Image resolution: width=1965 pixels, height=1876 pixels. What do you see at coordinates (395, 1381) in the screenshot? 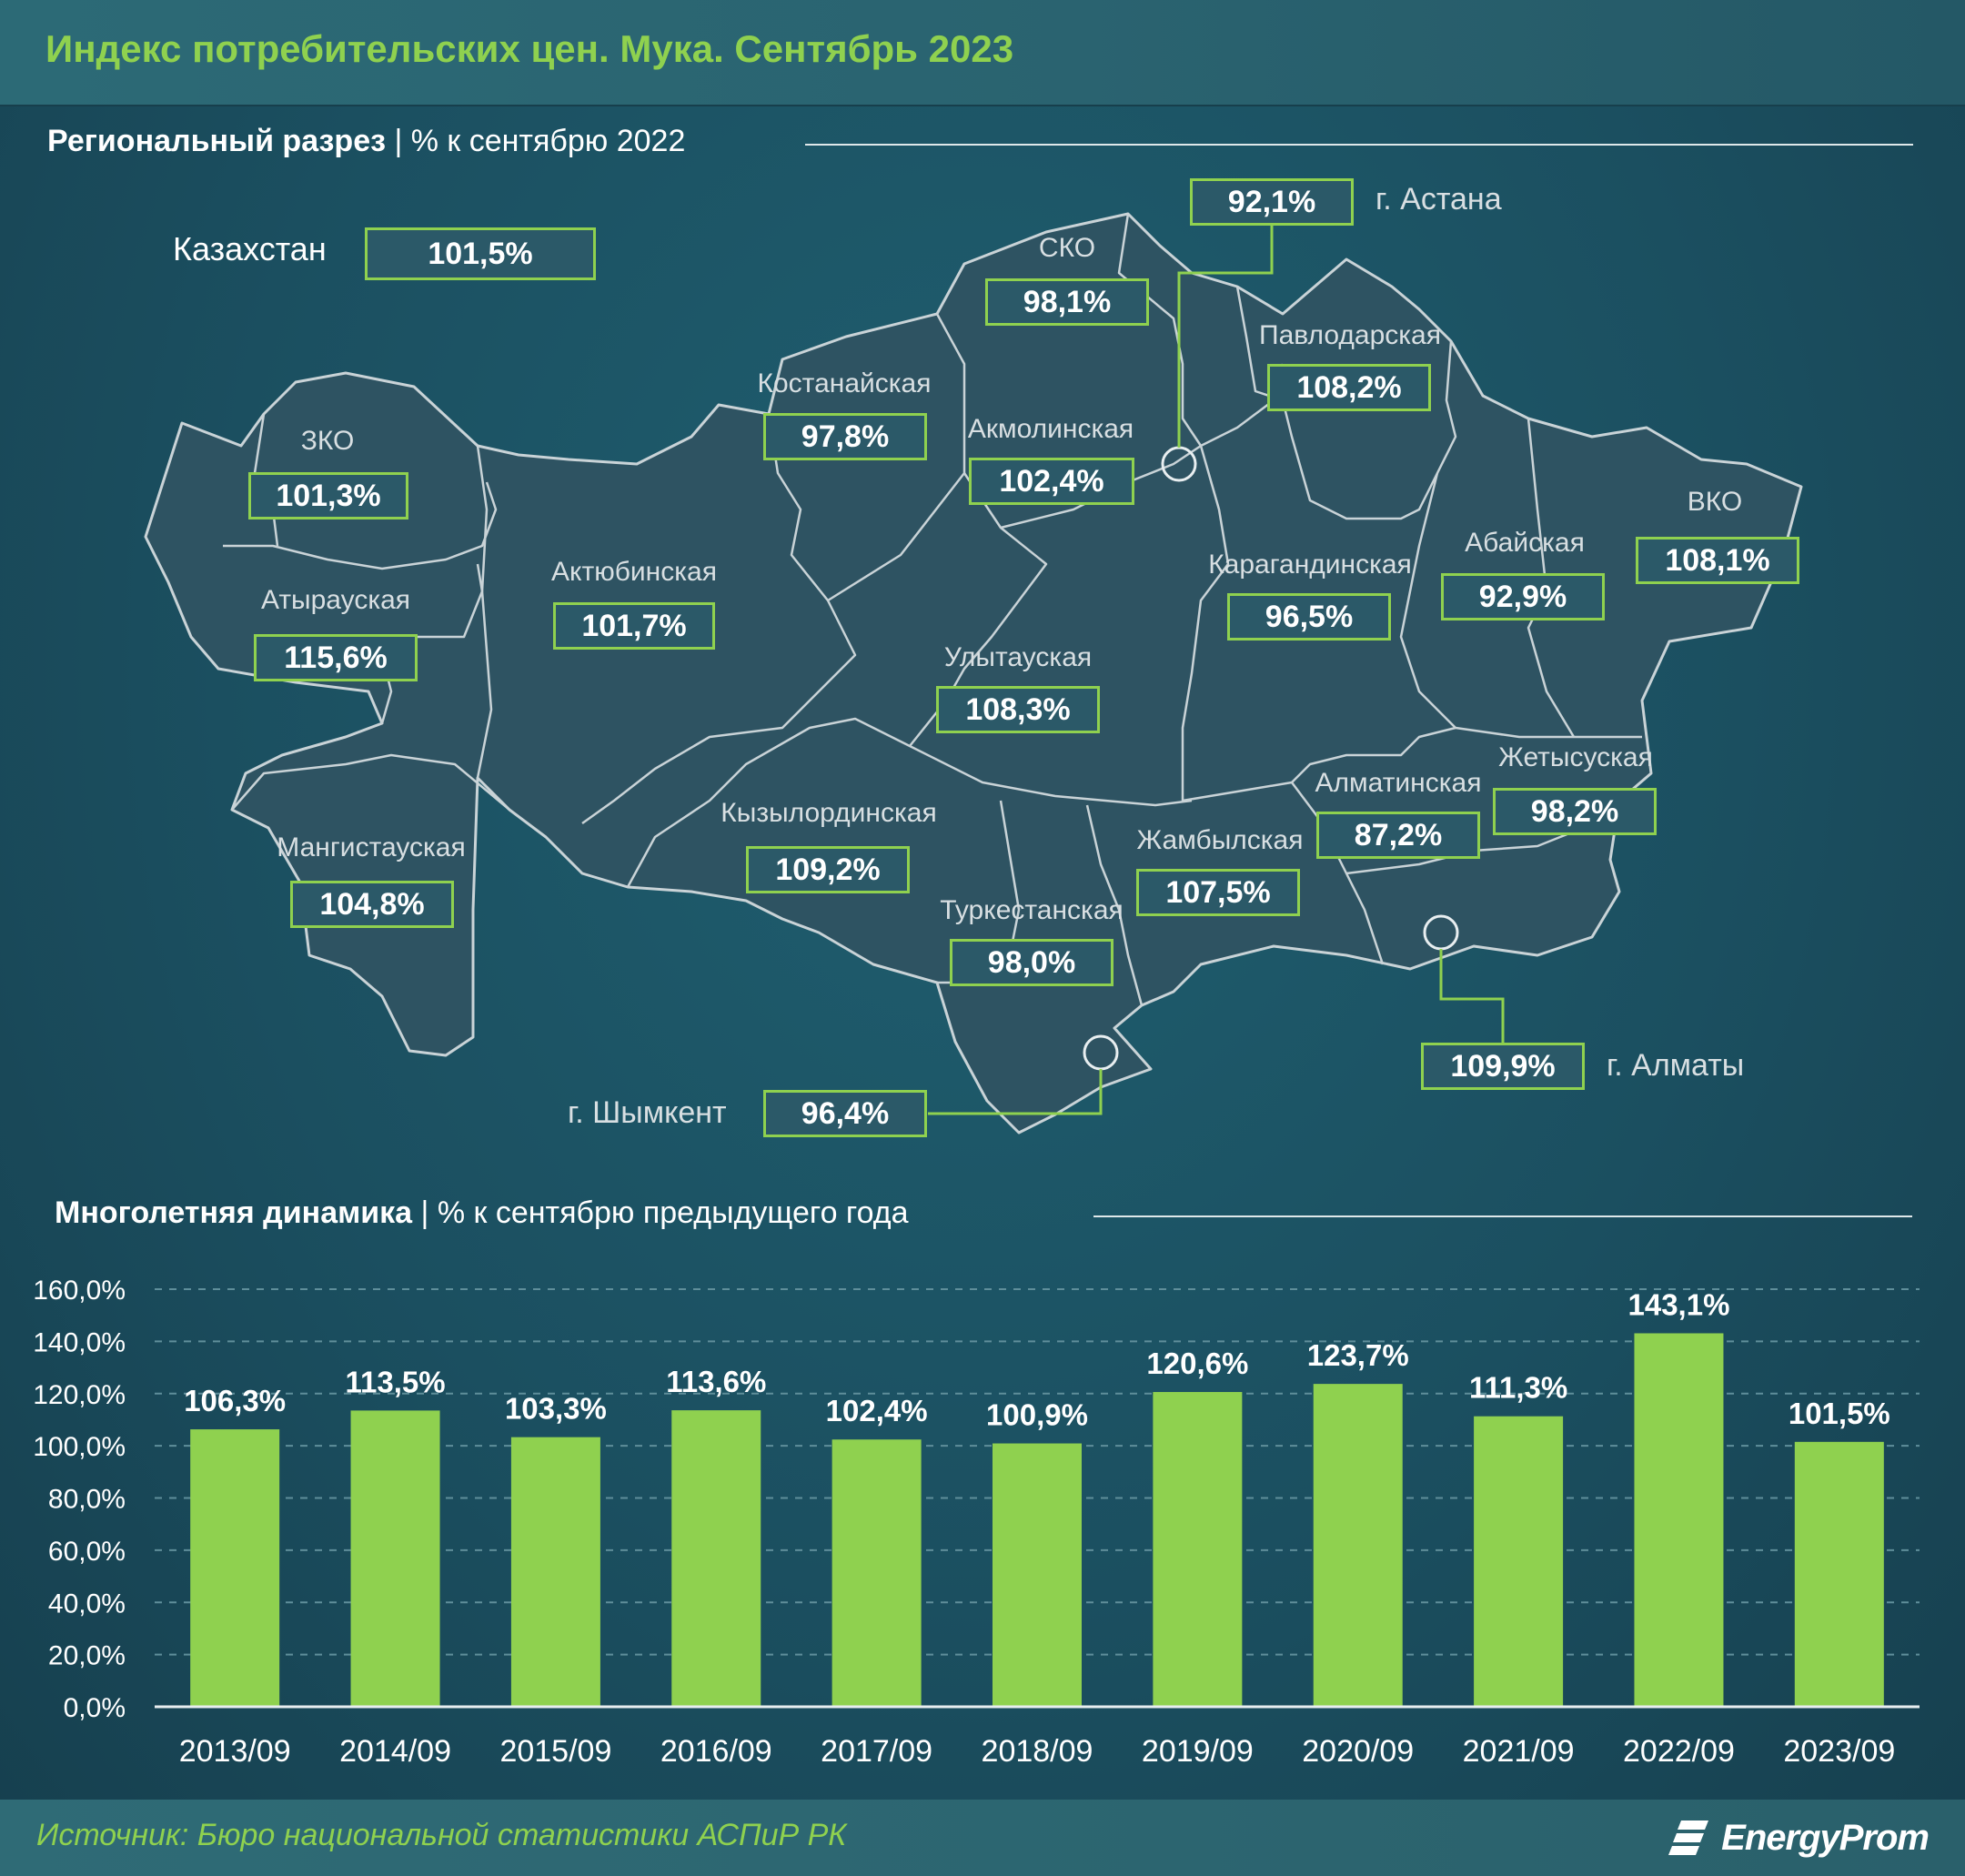
I see `data-label: 113,5%` at bounding box center [395, 1381].